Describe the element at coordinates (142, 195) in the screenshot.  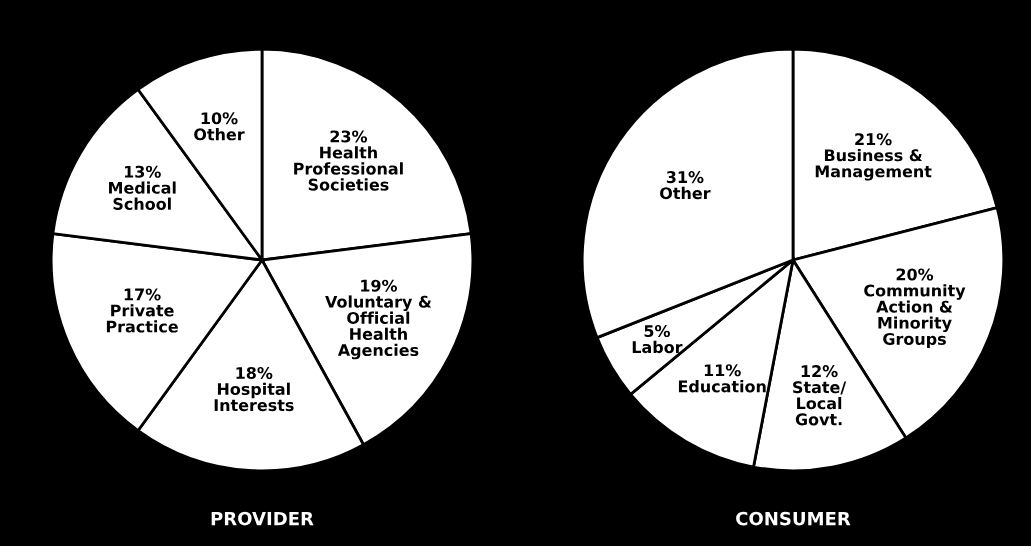
I see `slice-label: Medical School` at that location.